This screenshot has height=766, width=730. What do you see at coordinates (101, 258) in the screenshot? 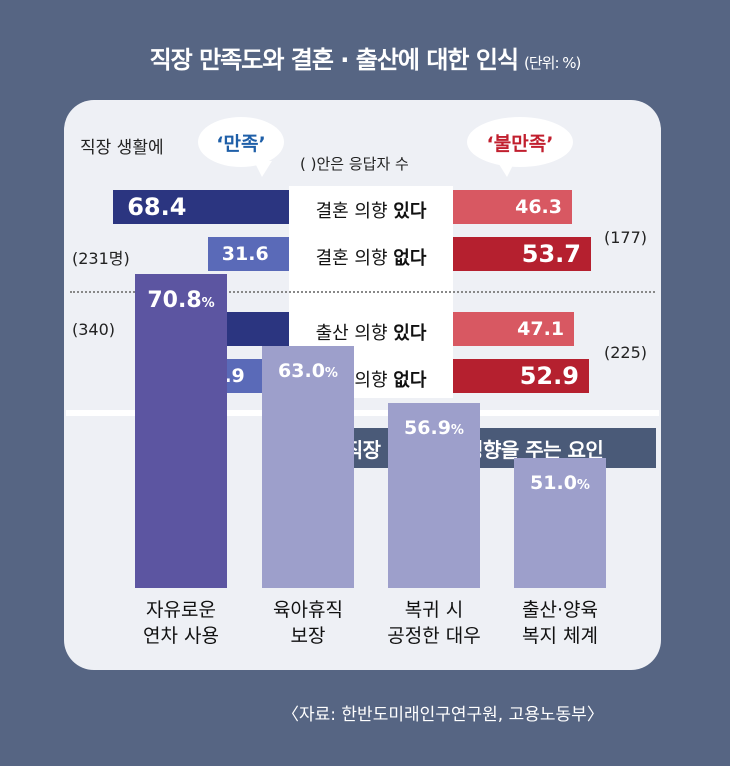
I see `satisfied-count: (231명)` at bounding box center [101, 258].